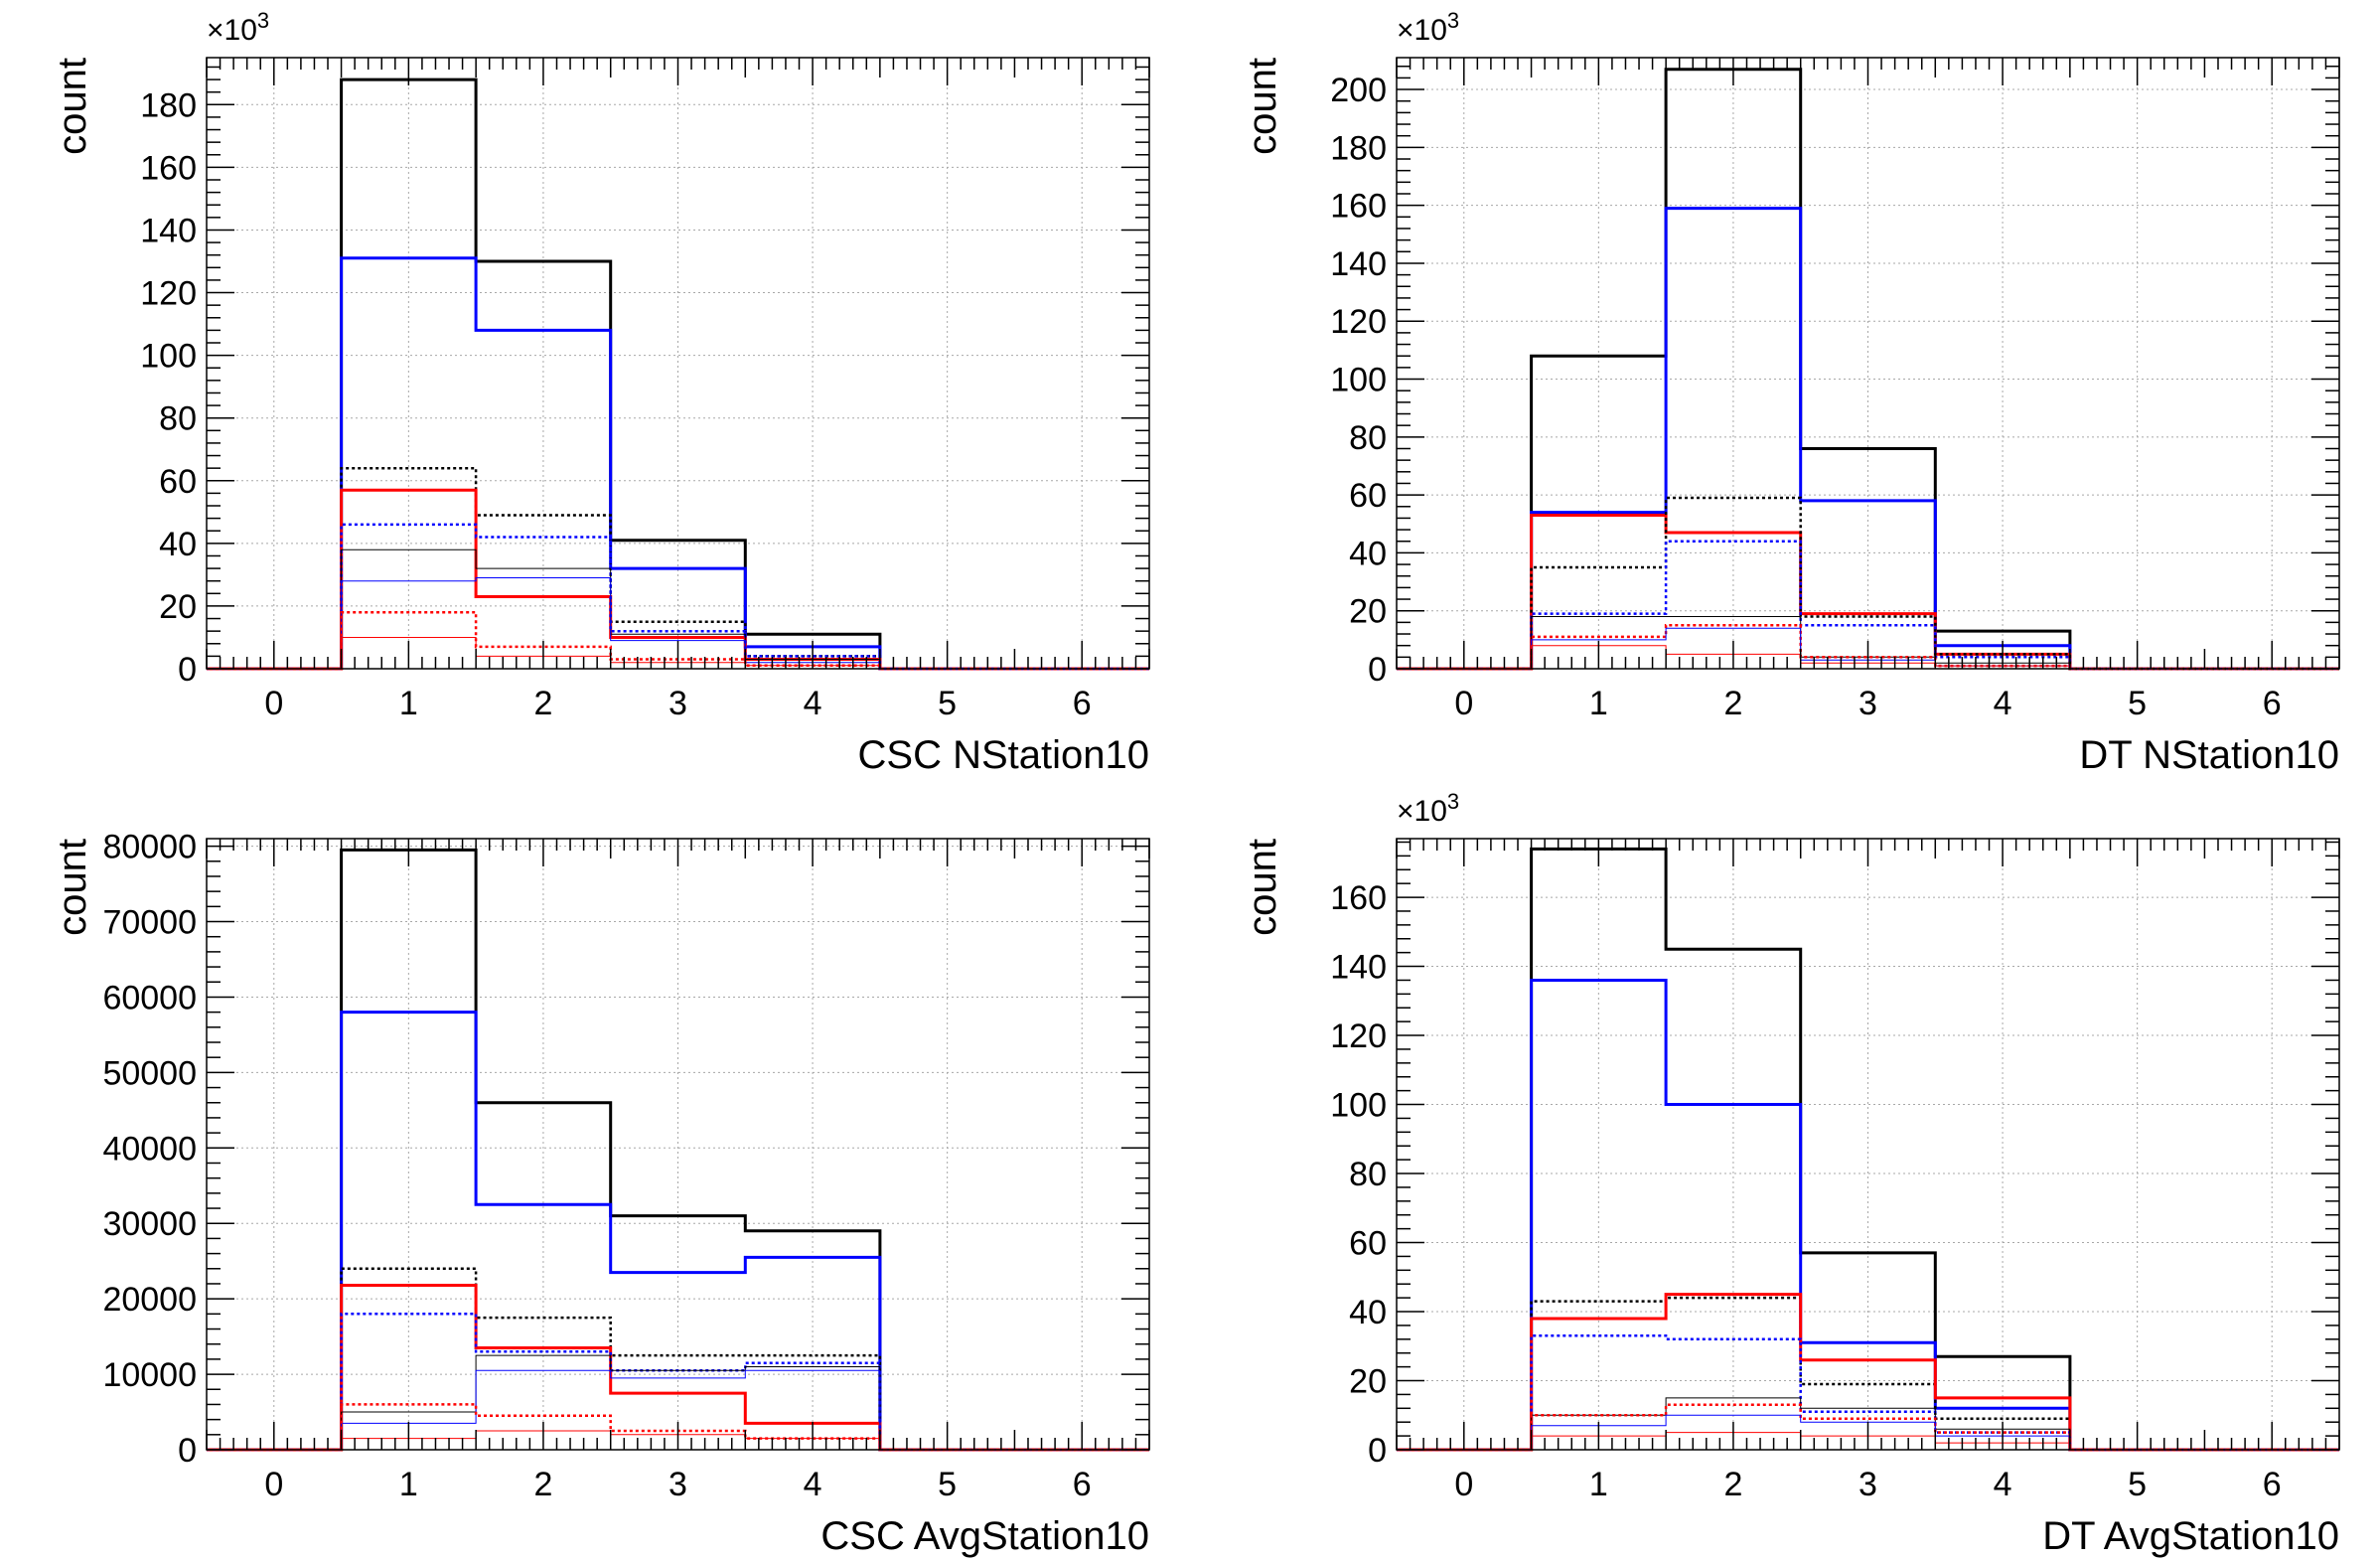  What do you see at coordinates (2190, 1536) in the screenshot?
I see `x-axis-label: DT AvgStation10` at bounding box center [2190, 1536].